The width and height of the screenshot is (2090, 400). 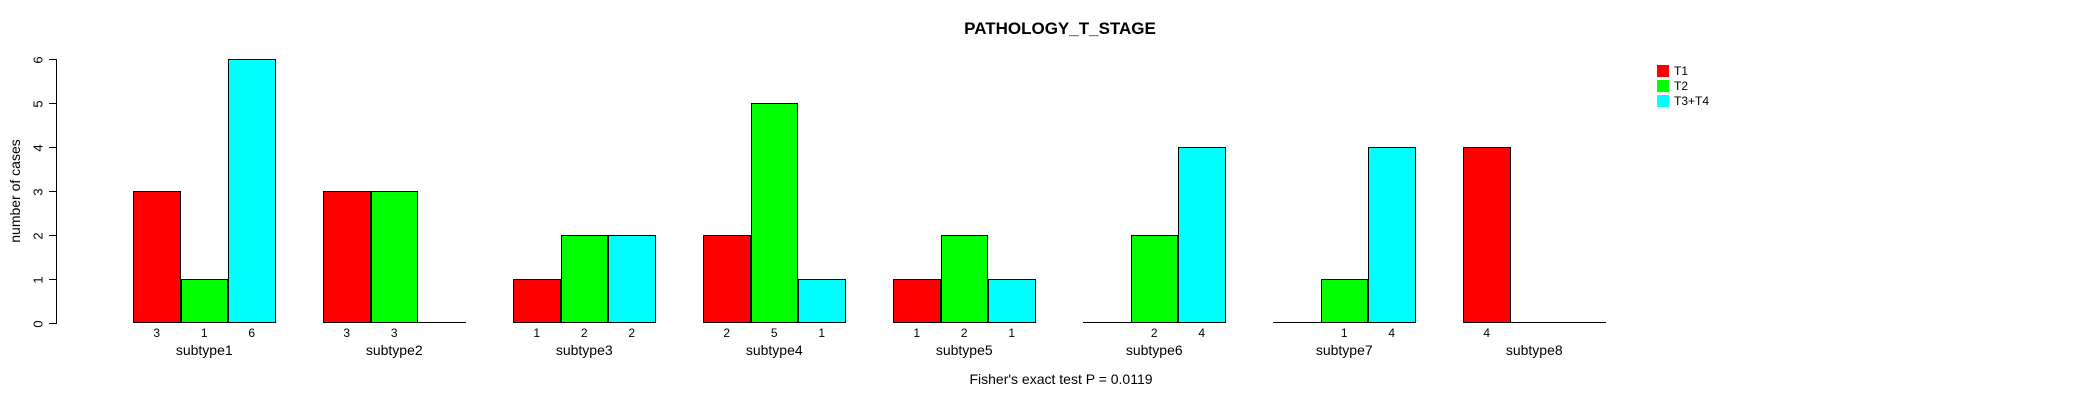 I want to click on category-label-subtype1: subtype1, so click(x=204, y=350).